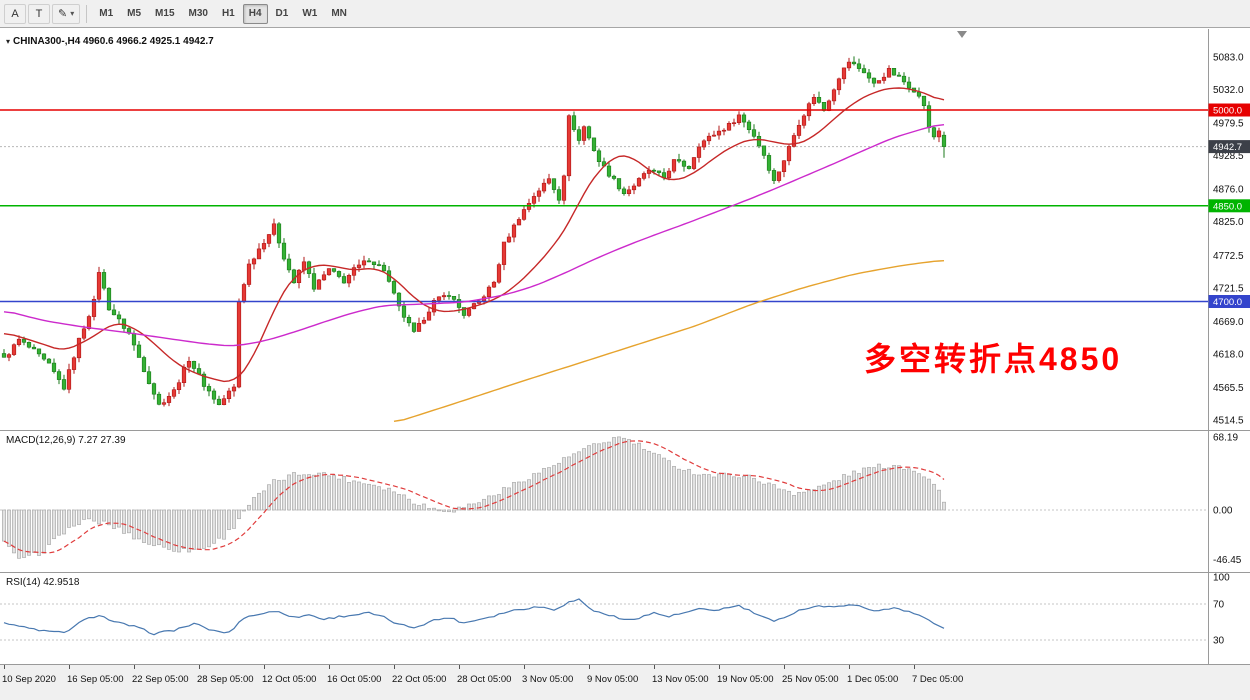  Describe the element at coordinates (484, 679) in the screenshot. I see `time-axis-label: 28 Oct 05:00` at that location.